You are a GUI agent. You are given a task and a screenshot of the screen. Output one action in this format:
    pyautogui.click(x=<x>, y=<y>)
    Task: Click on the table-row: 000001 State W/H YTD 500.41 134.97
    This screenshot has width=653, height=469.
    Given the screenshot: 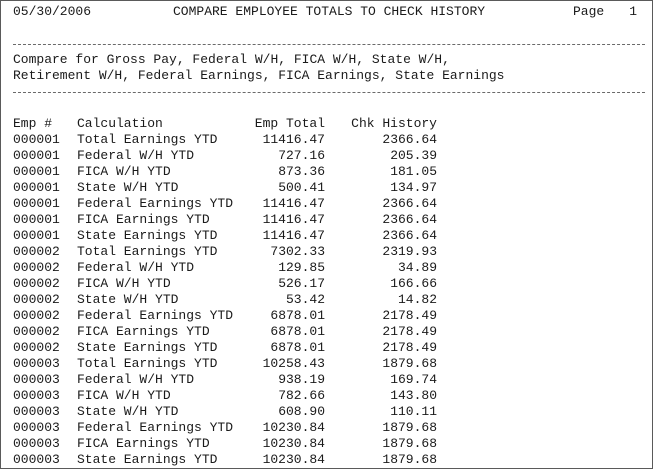 What is the action you would take?
    pyautogui.click(x=326, y=188)
    